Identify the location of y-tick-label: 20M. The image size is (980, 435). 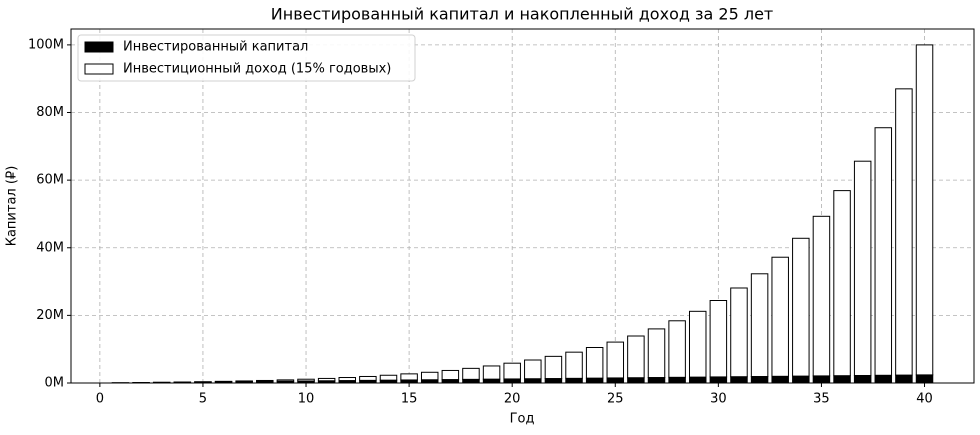
(50, 315).